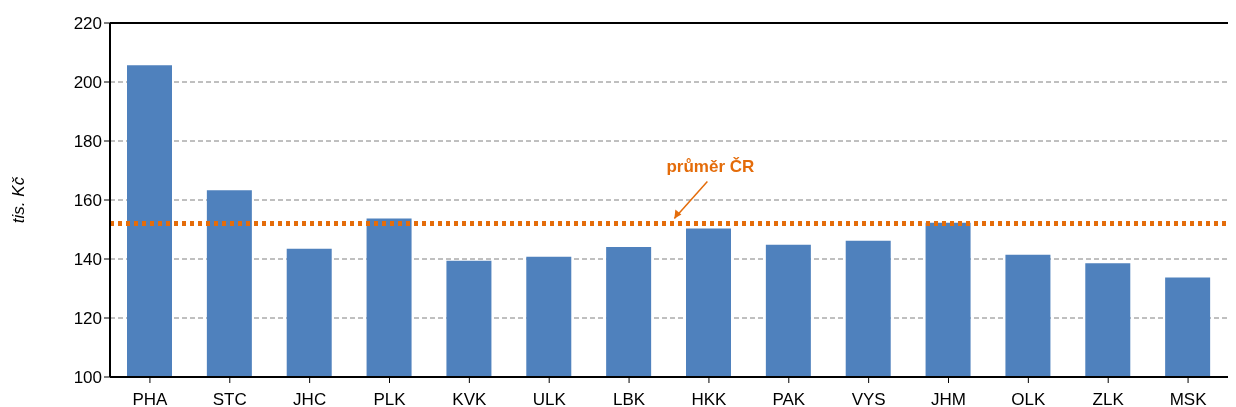  I want to click on y-tick-label: 220, so click(87, 24).